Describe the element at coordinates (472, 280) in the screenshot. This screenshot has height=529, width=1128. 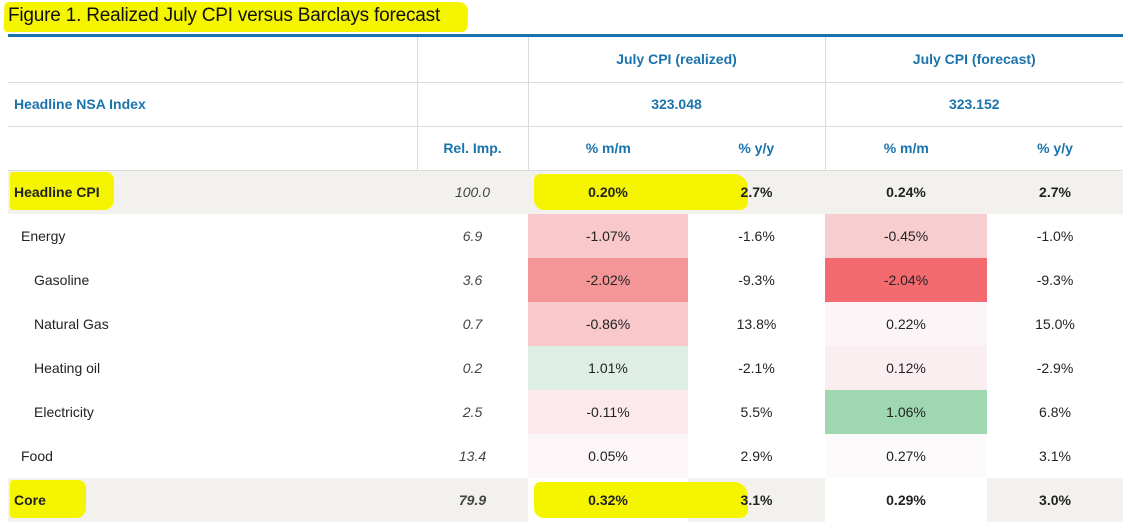
I see `rel-imp-cell: 3.6` at that location.